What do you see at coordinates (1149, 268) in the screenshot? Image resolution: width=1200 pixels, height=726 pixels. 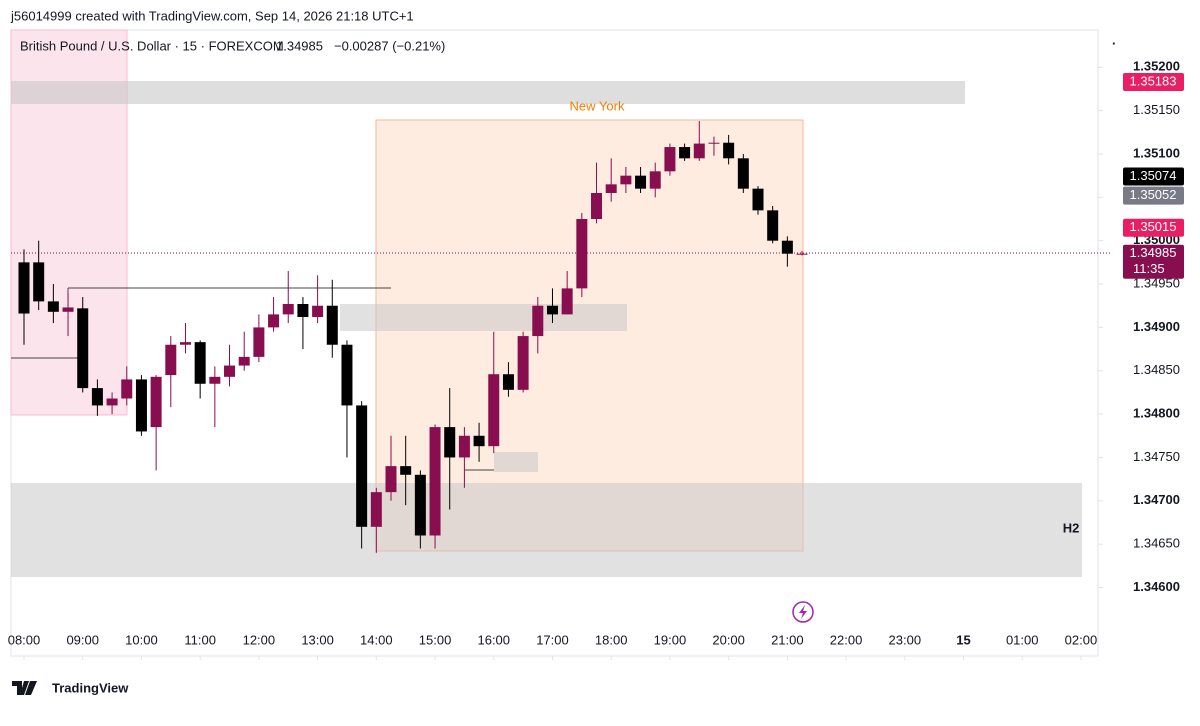 I see `countdown: 11:35` at bounding box center [1149, 268].